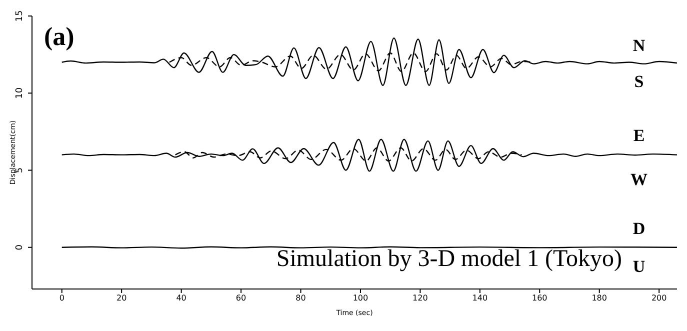 The width and height of the screenshot is (687, 331). Describe the element at coordinates (348, 154) in the screenshot. I see `line-series` at that location.